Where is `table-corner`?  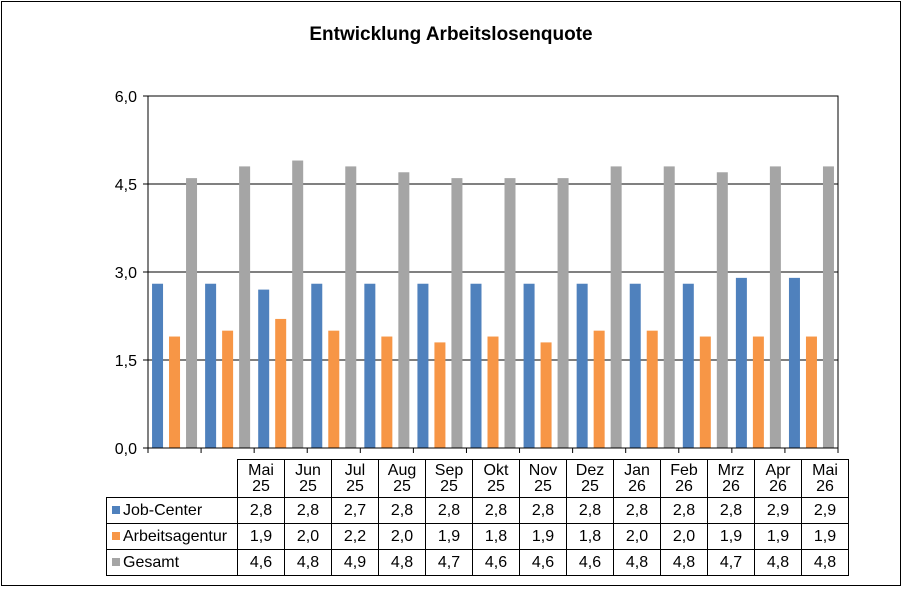 table-corner is located at coordinates (172, 479).